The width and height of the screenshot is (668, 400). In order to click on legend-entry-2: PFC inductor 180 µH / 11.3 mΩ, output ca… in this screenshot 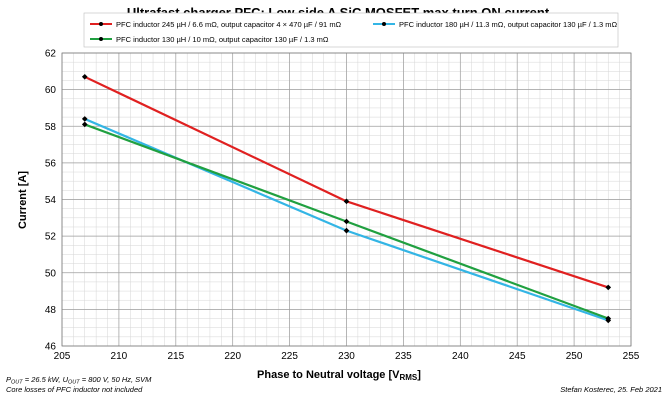, I will do `click(495, 24)`.